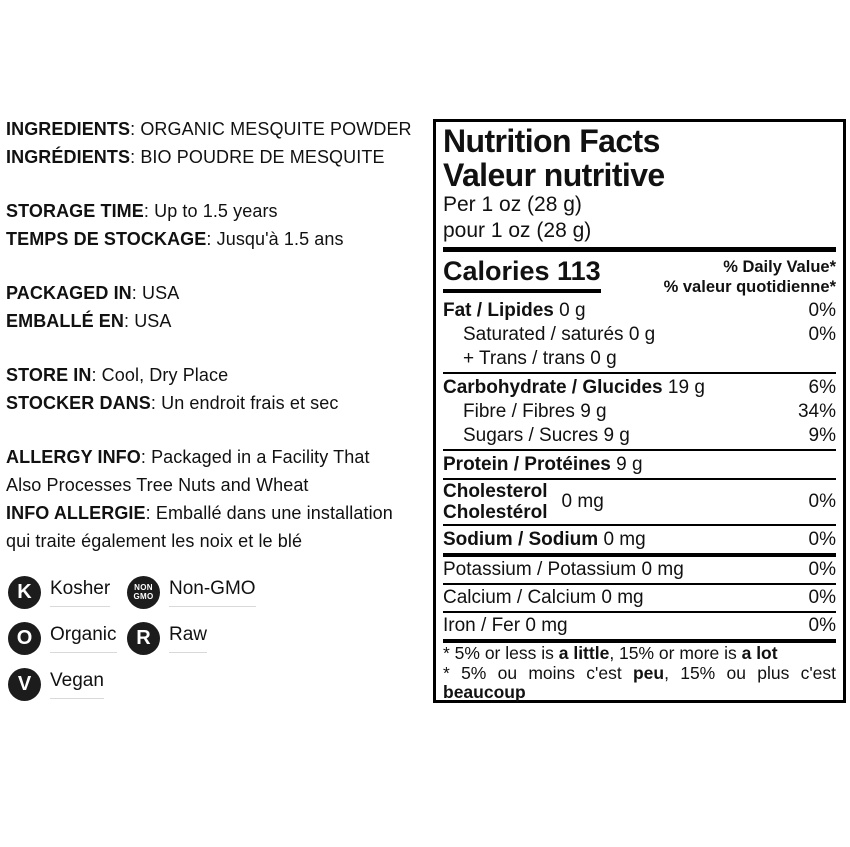  What do you see at coordinates (750, 277) in the screenshot?
I see `daily-value-header: % Daily Value* % valeur quotidienne*` at bounding box center [750, 277].